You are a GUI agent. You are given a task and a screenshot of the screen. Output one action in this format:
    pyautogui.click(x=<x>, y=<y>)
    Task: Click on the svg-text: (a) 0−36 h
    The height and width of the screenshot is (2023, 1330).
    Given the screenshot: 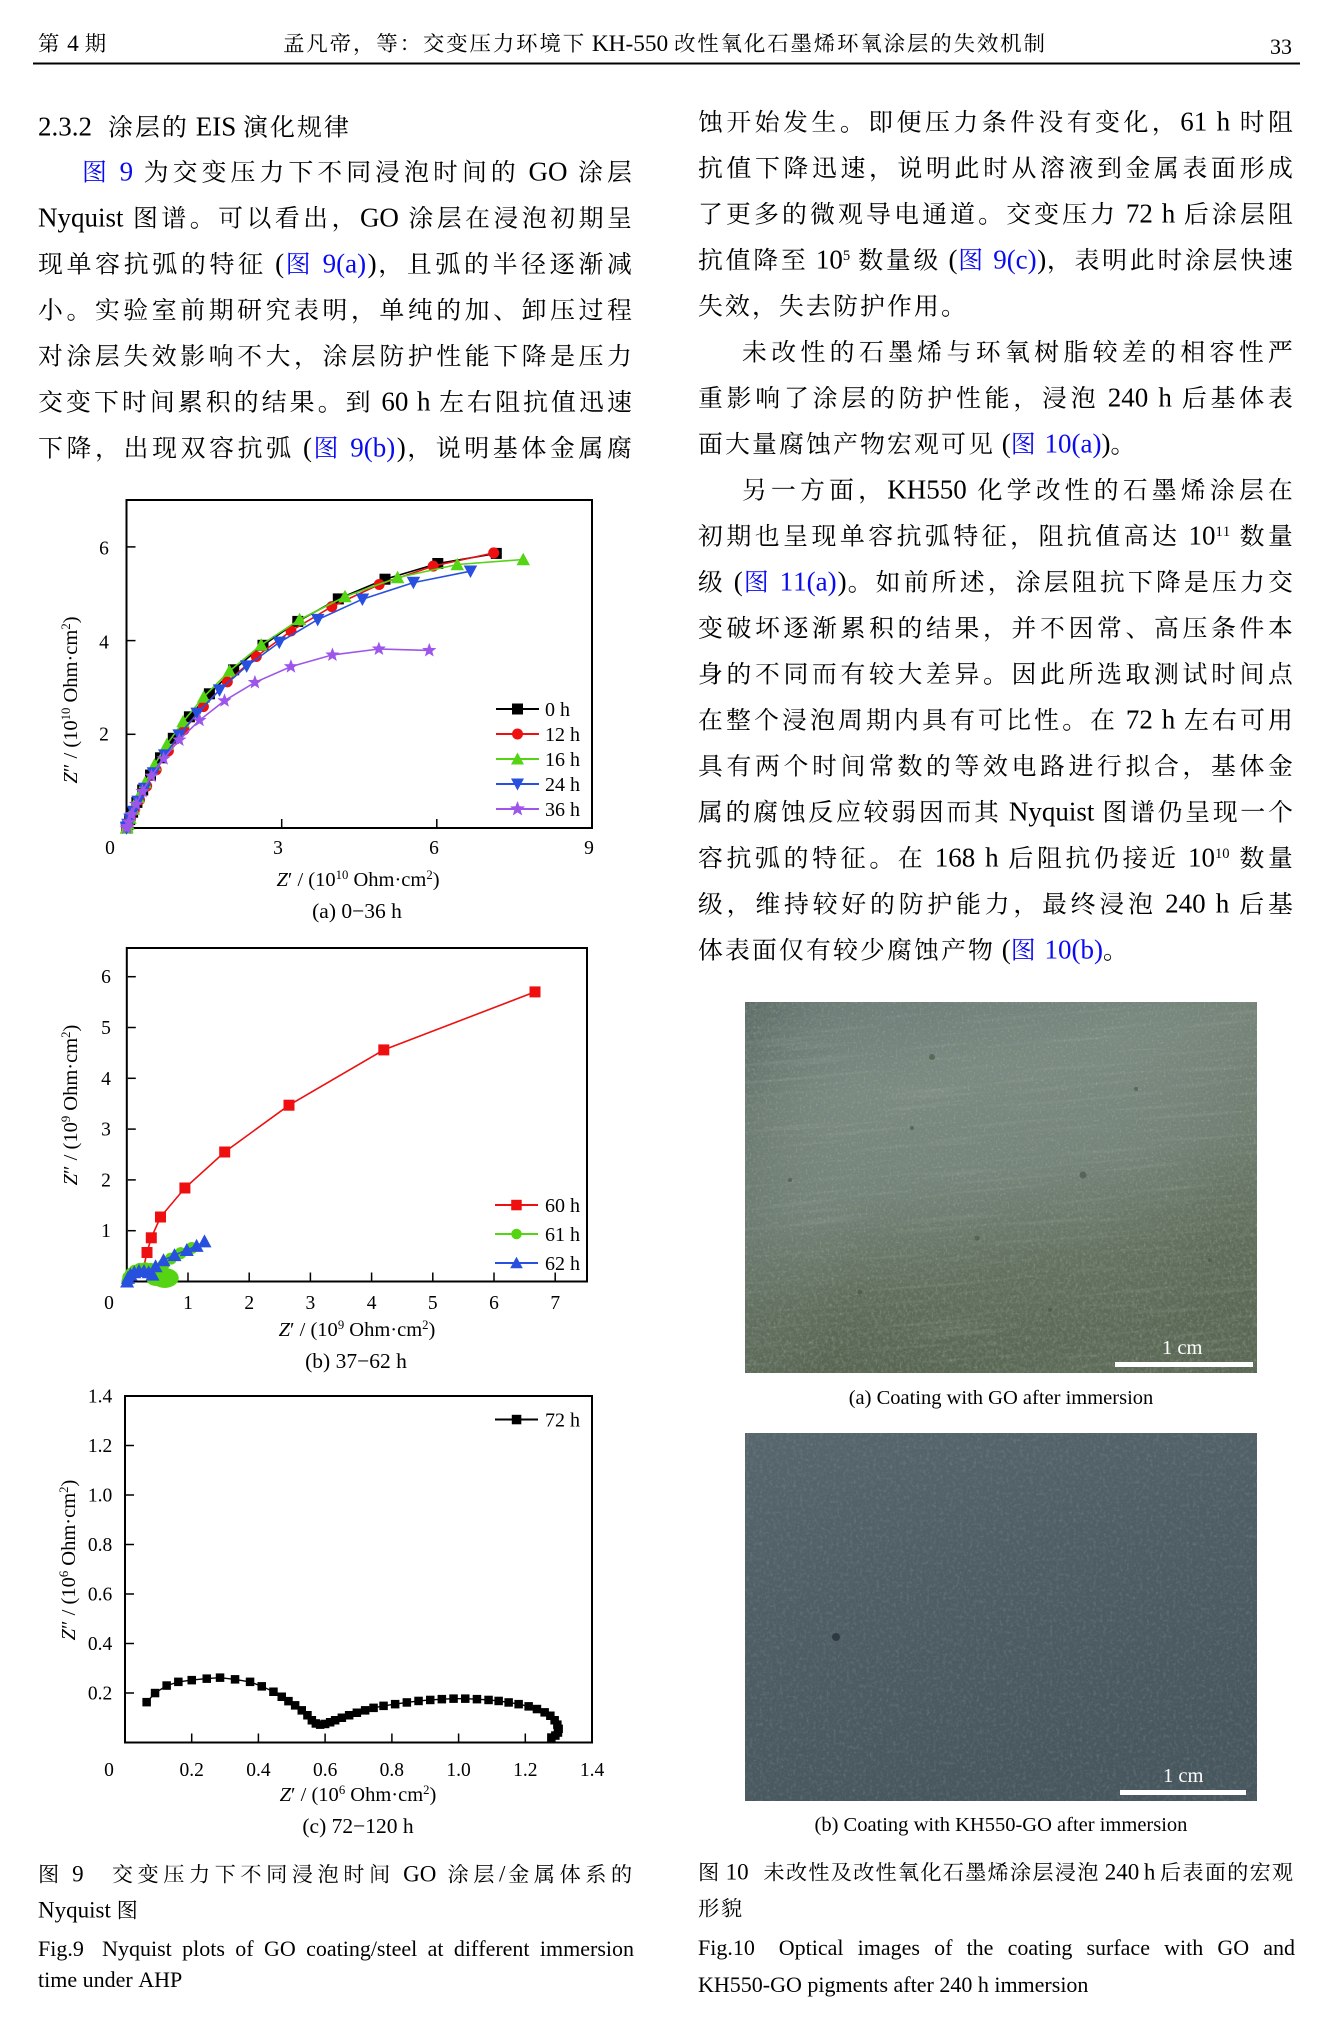 What is the action you would take?
    pyautogui.click(x=357, y=911)
    